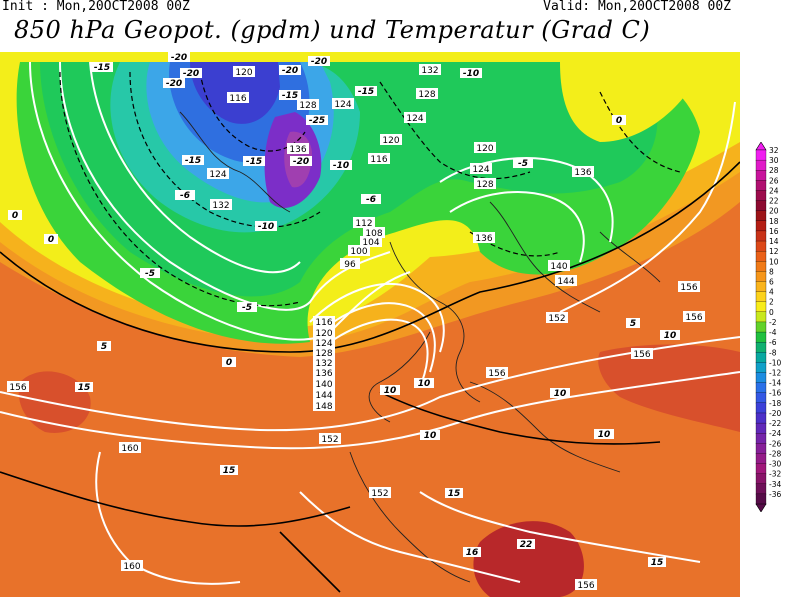 The width and height of the screenshot is (789, 597). Describe the element at coordinates (559, 266) in the screenshot. I see `gph-label: 140` at that location.